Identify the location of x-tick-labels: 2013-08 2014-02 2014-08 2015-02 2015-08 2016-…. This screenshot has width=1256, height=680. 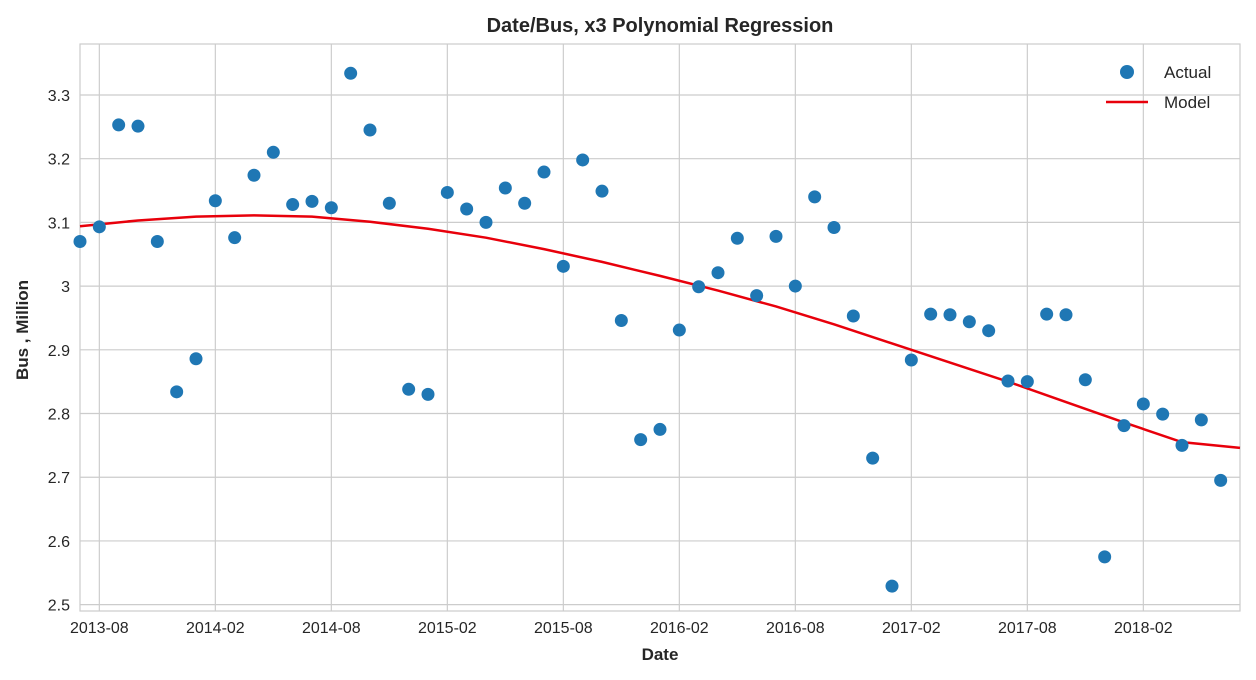
(621, 628).